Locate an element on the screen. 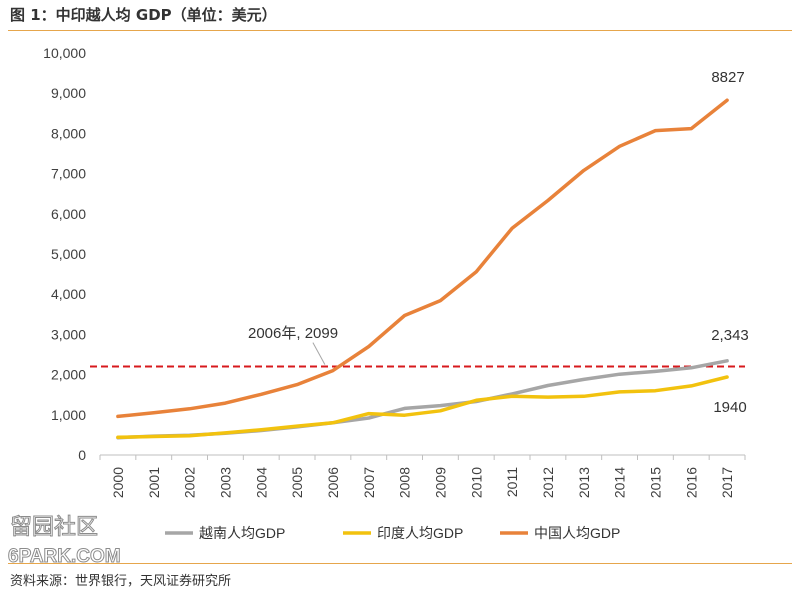 This screenshot has height=593, width=800. y-tick-label: 7,000 is located at coordinates (68, 174).